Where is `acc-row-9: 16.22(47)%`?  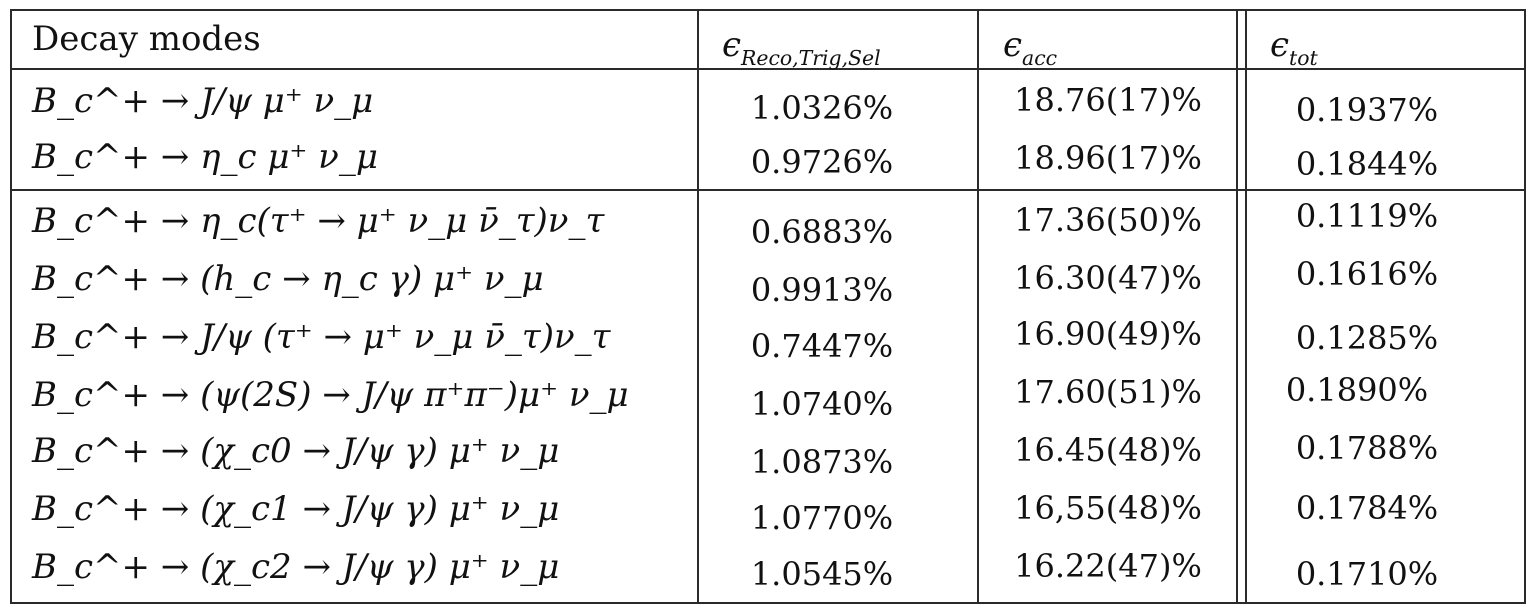
acc-row-9: 16.22(47)% is located at coordinates (1108, 566).